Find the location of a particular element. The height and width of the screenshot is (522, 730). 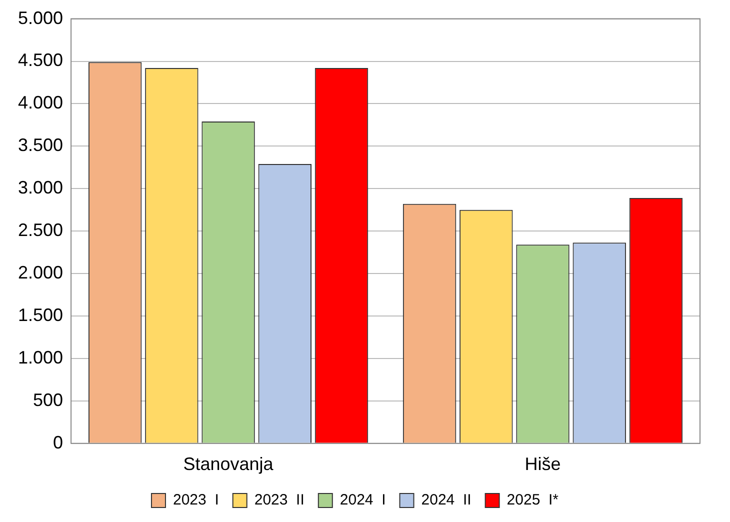

y-tick-label: 3.000 is located at coordinates (41, 188).